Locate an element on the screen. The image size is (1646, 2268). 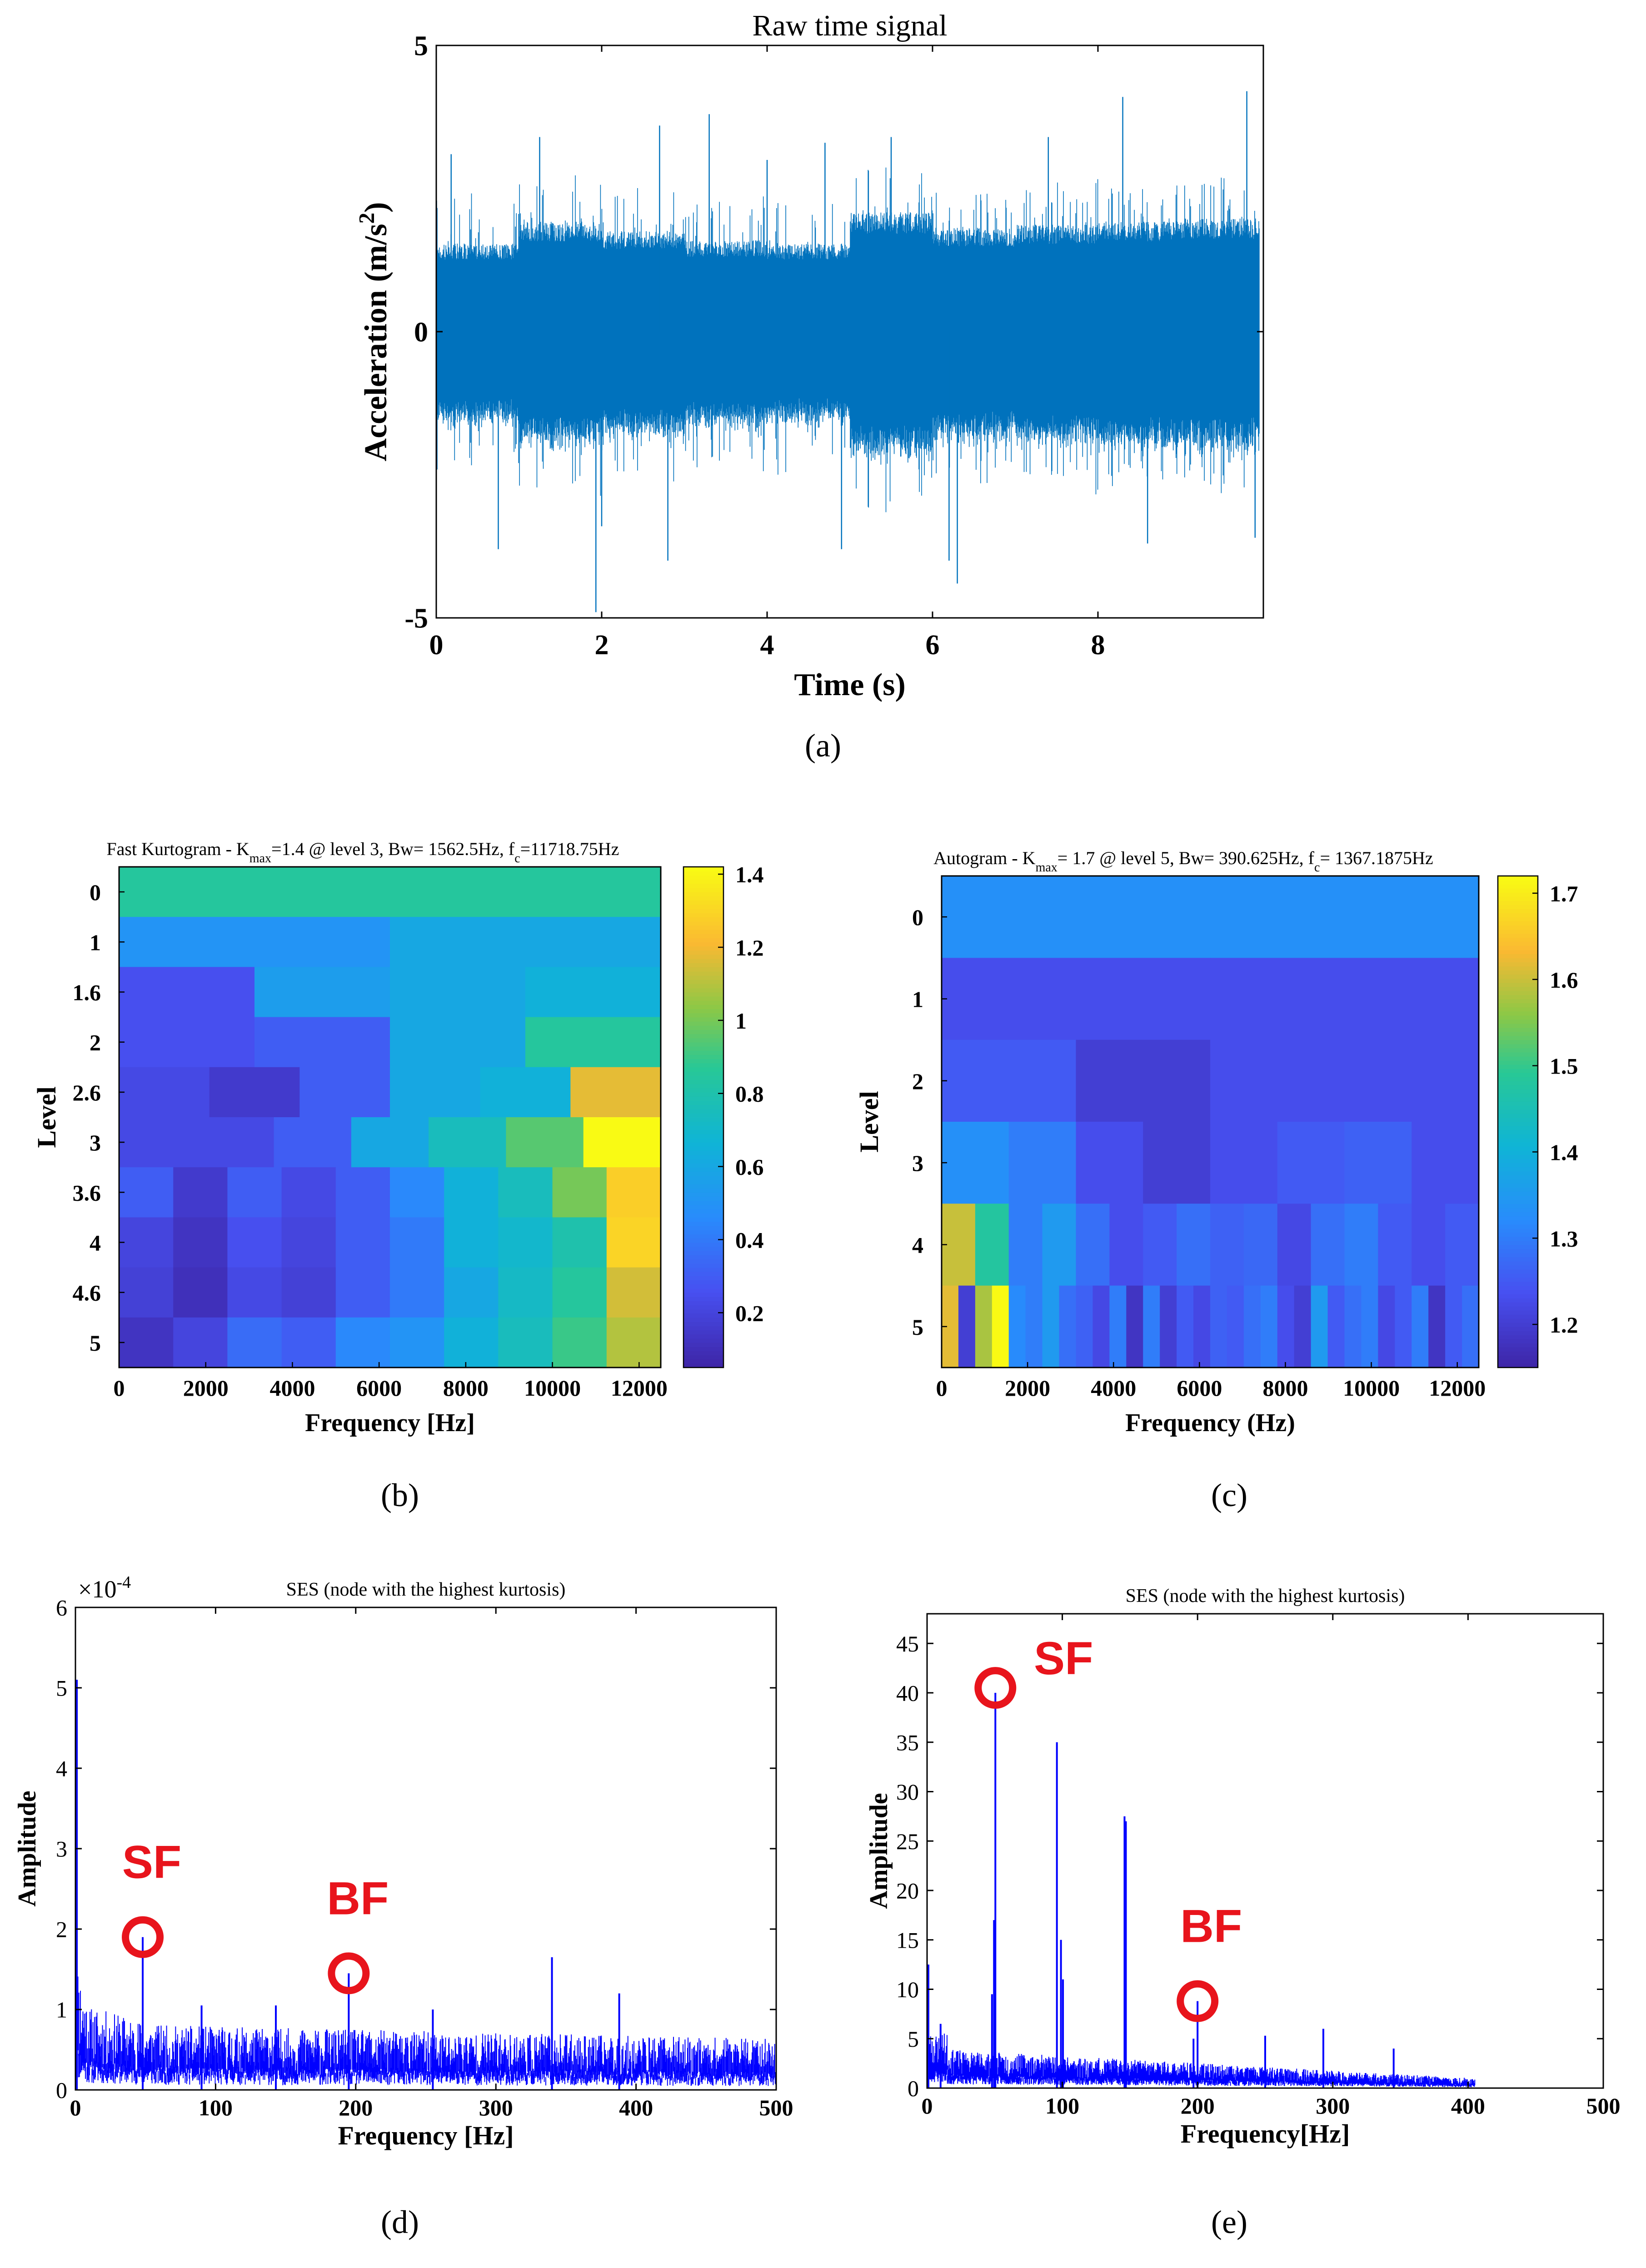
chart-d-ses-kurtogram-xtick-label: 100 is located at coordinates (216, 2107).